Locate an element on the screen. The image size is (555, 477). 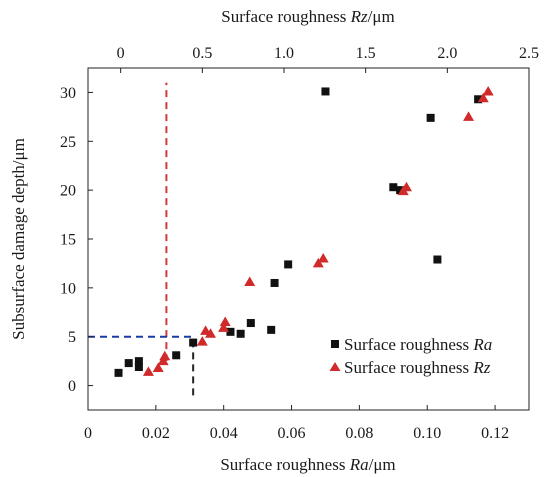
reference-lines is located at coordinates (141, 239).